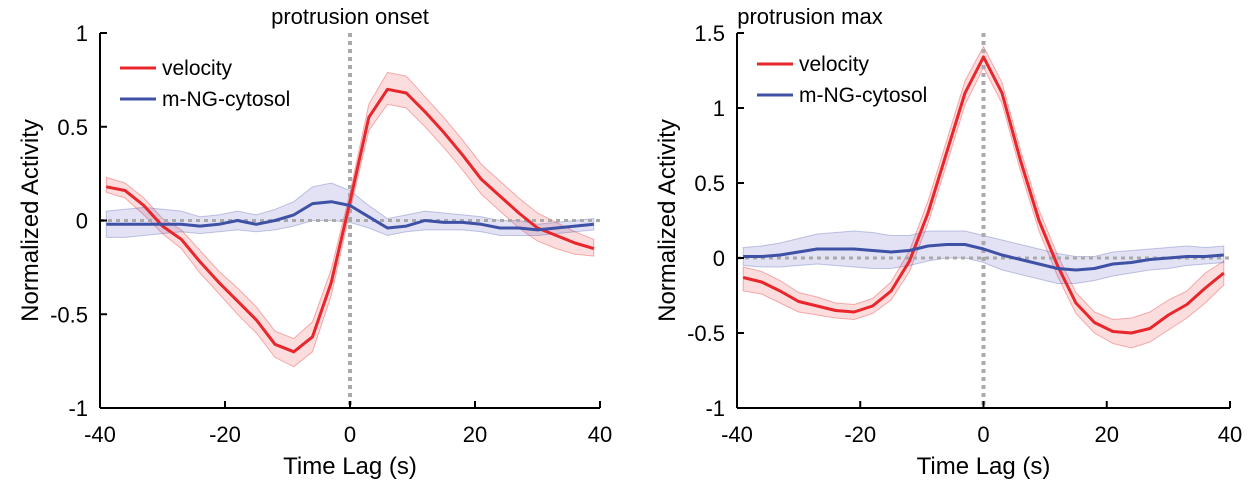  Describe the element at coordinates (197, 68) in the screenshot. I see `chart-1-legend-label-1: velocity` at that location.